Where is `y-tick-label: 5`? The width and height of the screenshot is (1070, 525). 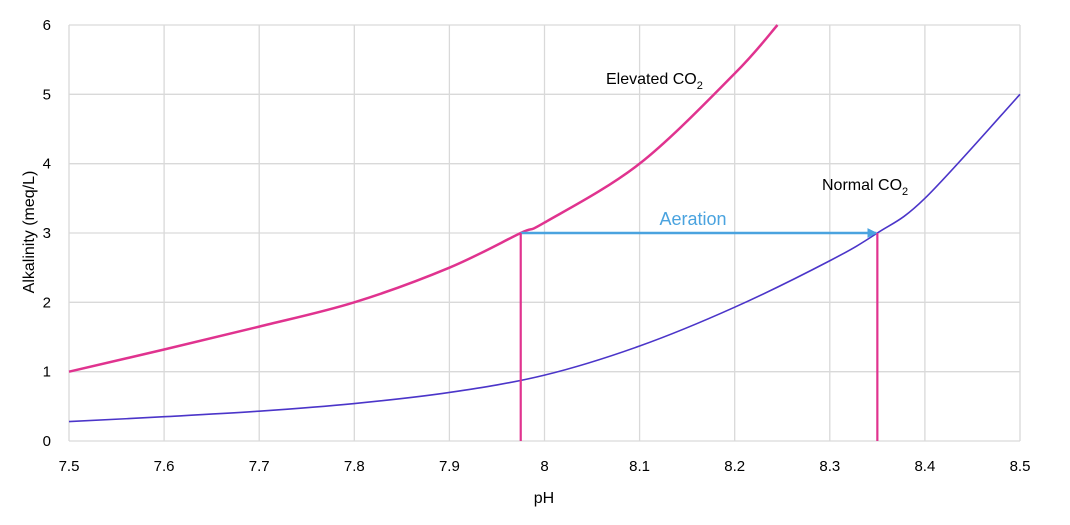 y-tick-label: 5 is located at coordinates (47, 94).